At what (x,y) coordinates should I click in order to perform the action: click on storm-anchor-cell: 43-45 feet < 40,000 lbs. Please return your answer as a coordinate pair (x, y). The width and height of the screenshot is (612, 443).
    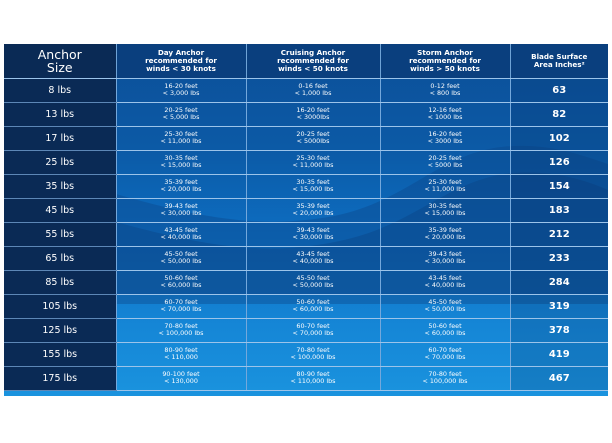
    Looking at the image, I should click on (444, 282).